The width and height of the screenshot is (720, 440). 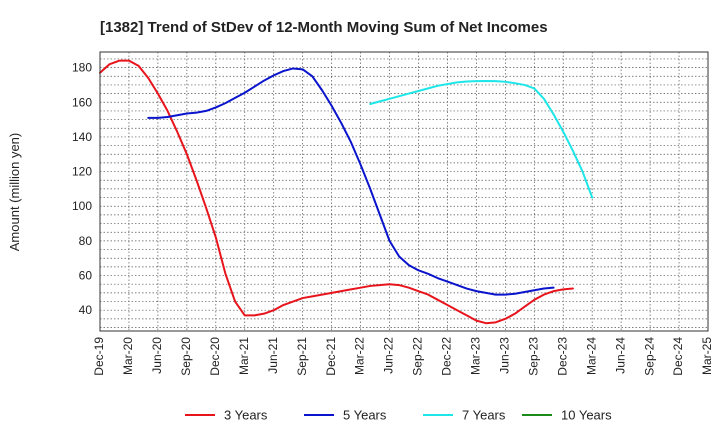 What do you see at coordinates (86, 310) in the screenshot?
I see `y-tick-label: 40` at bounding box center [86, 310].